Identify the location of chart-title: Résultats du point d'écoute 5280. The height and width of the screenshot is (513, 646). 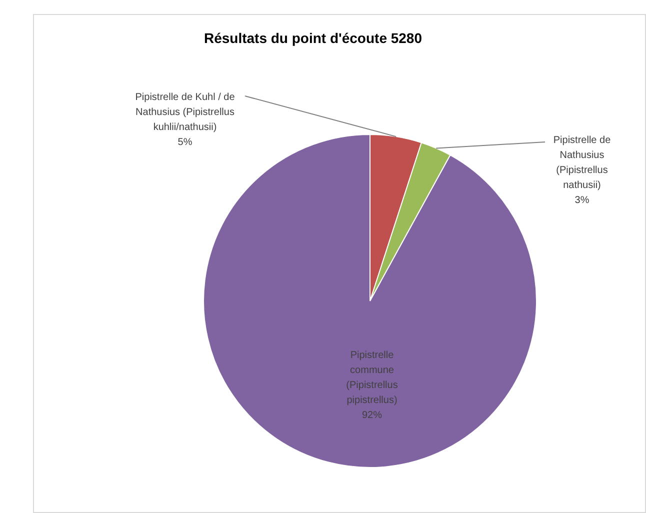
(313, 38).